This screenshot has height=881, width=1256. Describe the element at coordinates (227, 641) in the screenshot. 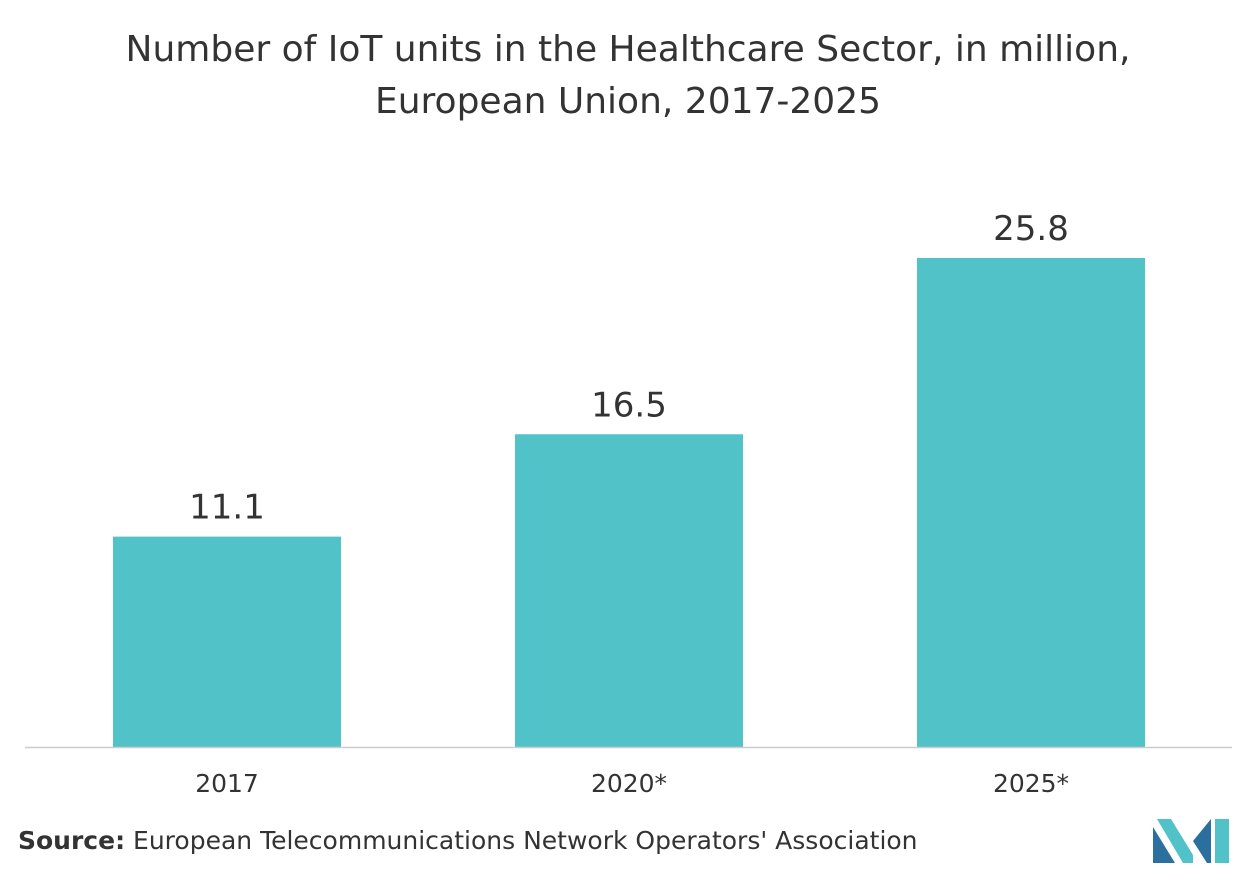

I see `bar-2017` at that location.